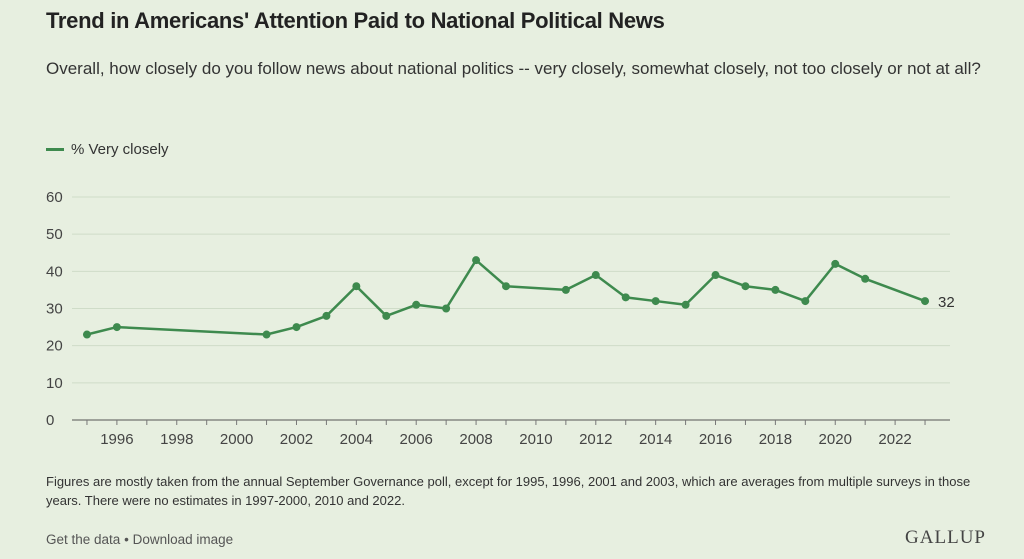 The height and width of the screenshot is (559, 1024). I want to click on x-tick-label: 2002, so click(296, 439).